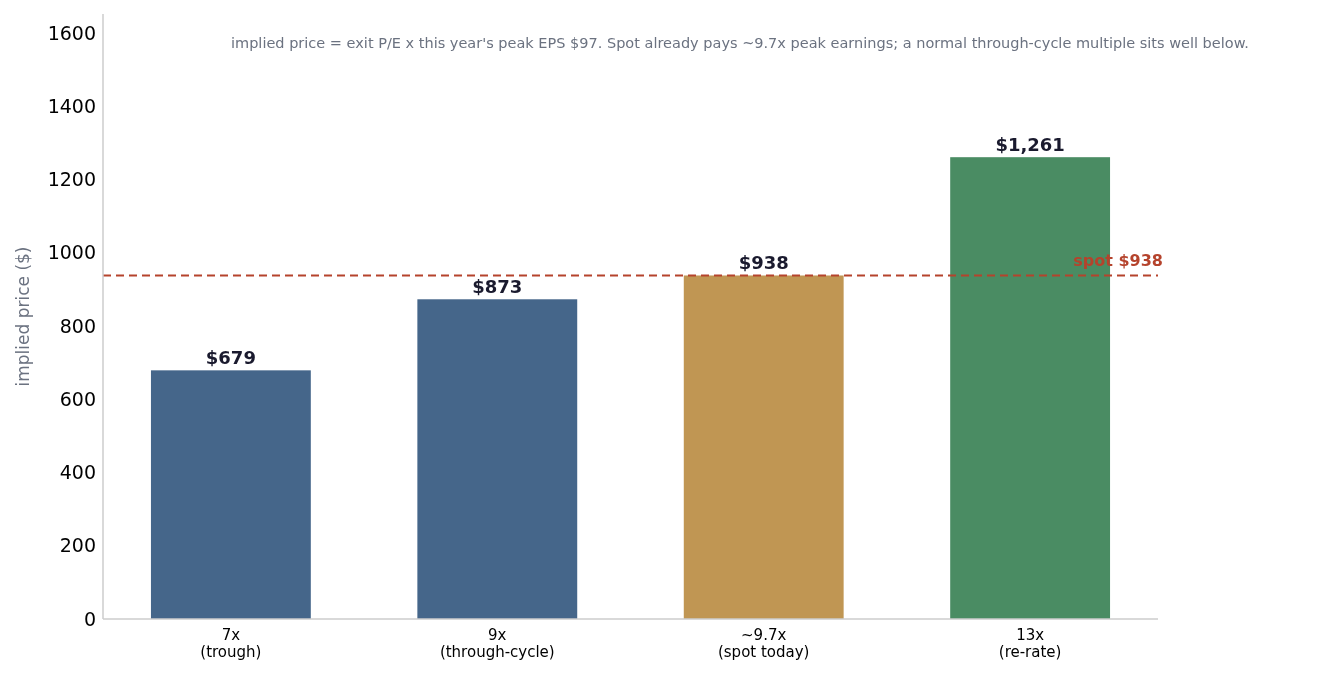  What do you see at coordinates (77, 472) in the screenshot?
I see `y-tick-label: 400` at bounding box center [77, 472].